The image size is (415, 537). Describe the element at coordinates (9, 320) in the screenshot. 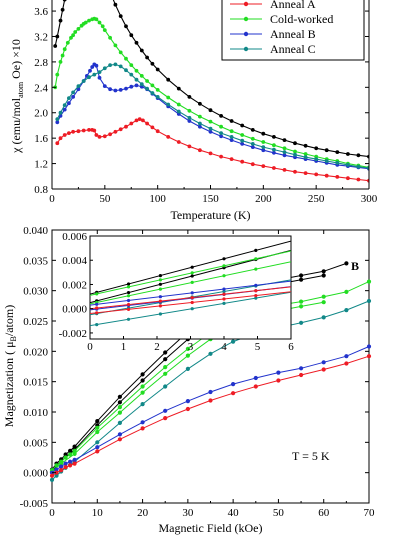

I see `bottom-y-axis-label-tail: /atom)` at that location.